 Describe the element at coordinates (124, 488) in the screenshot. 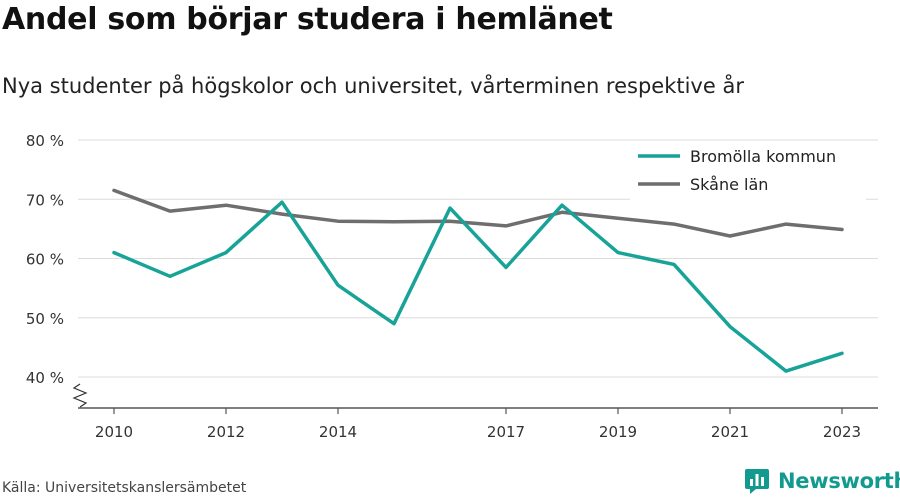

I see `source-note: Källa: Universitetskanslersämbetet` at that location.